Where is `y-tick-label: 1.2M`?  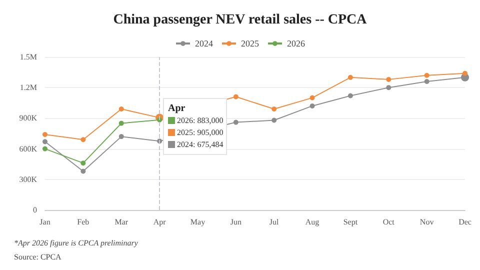
y-tick-label: 1.2M is located at coordinates (28, 87).